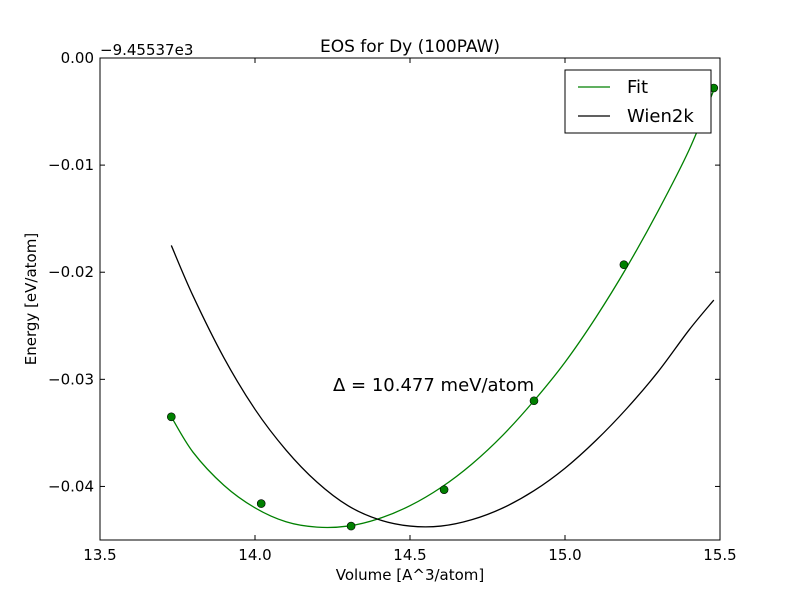 Image resolution: width=800 pixels, height=600 pixels. Describe the element at coordinates (637, 87) in the screenshot. I see `legend-label-fit: Fit` at that location.